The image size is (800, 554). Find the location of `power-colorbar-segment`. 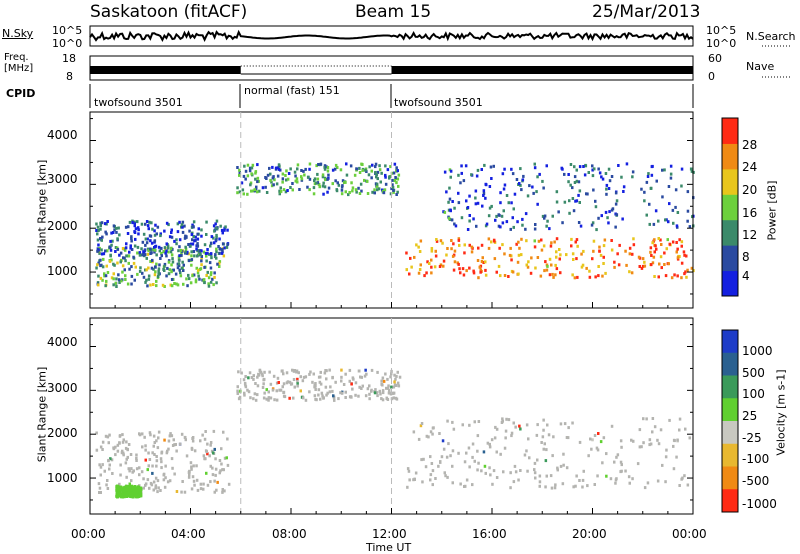

power-colorbar-segment is located at coordinates (730, 181).